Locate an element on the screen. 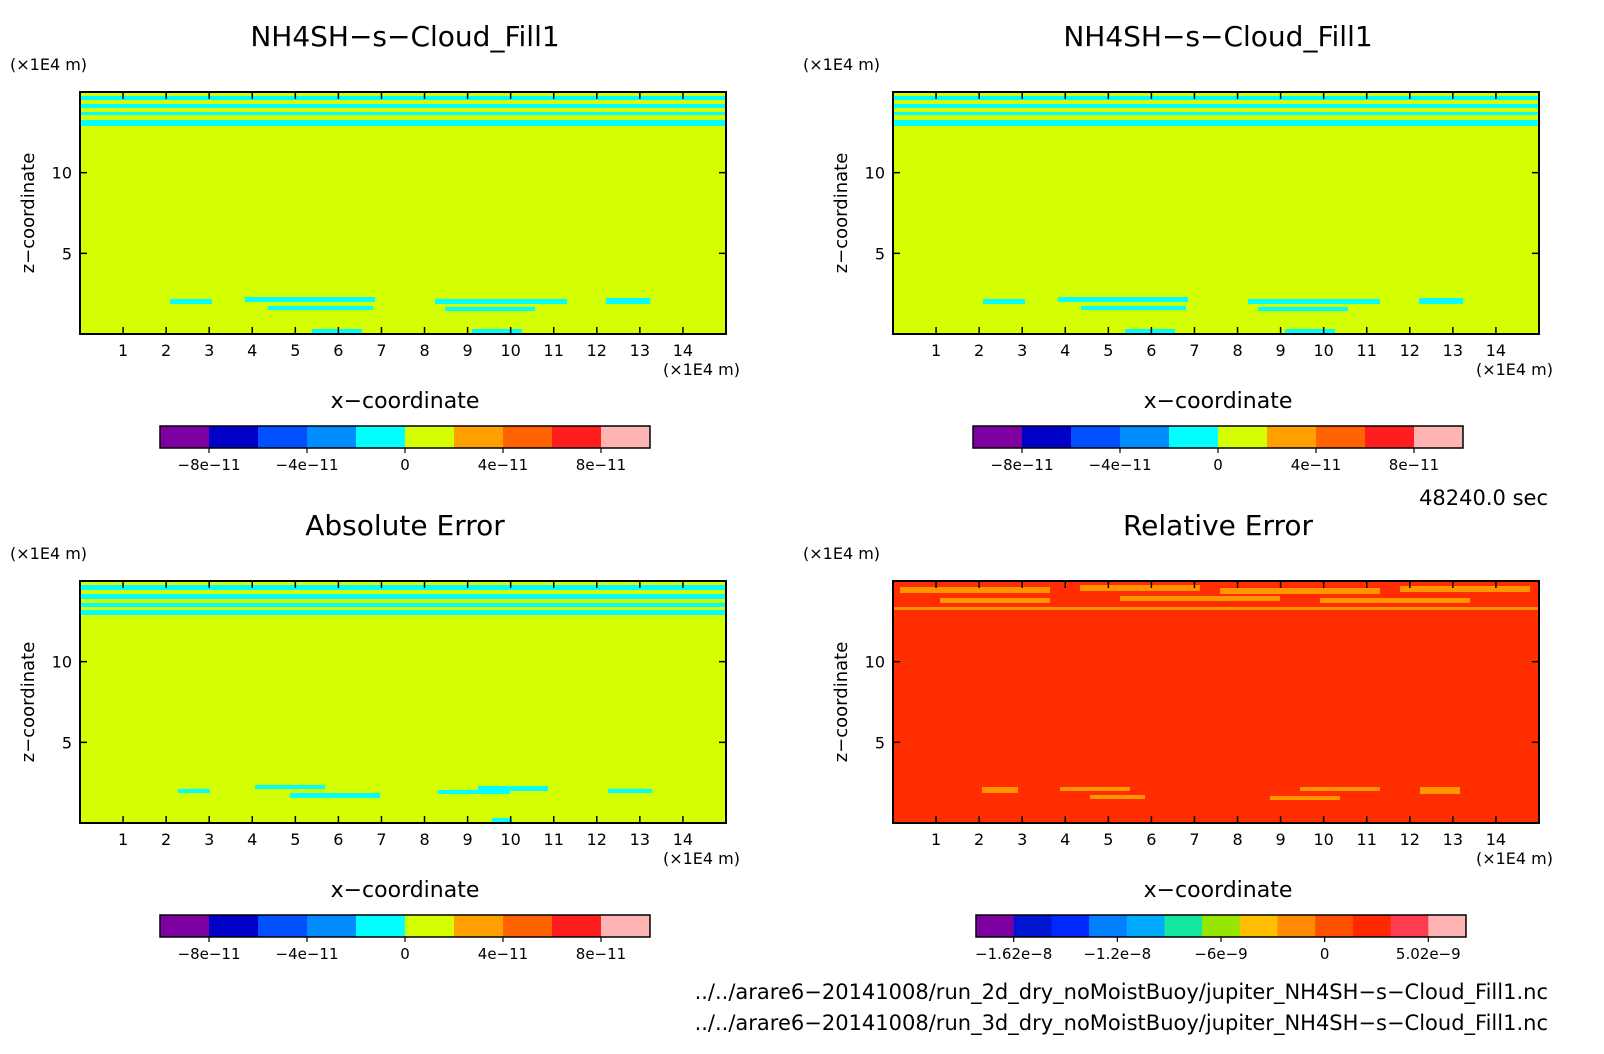 This screenshot has height=1054, width=1604. colorbar-label: −8e−11 is located at coordinates (209, 465).